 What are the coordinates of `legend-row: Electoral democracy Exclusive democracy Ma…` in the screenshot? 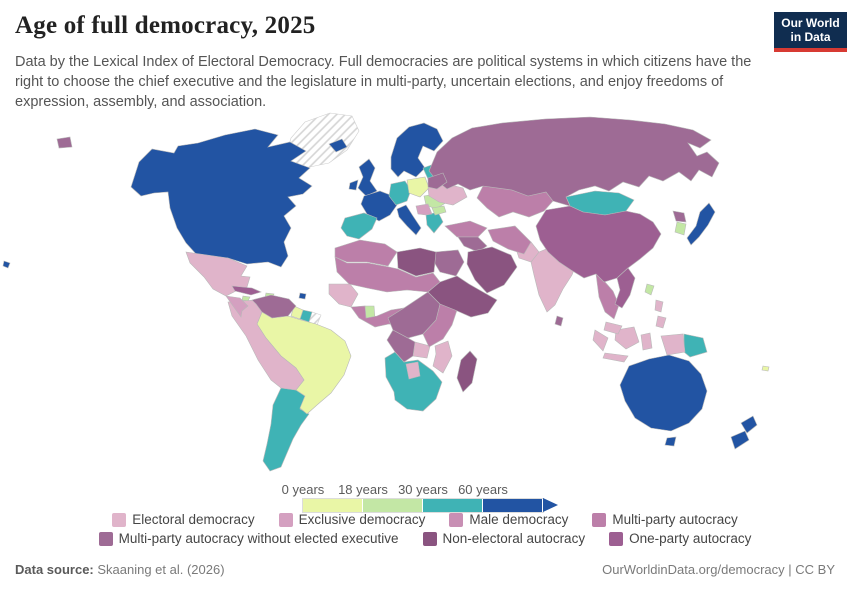 It's located at (425, 519).